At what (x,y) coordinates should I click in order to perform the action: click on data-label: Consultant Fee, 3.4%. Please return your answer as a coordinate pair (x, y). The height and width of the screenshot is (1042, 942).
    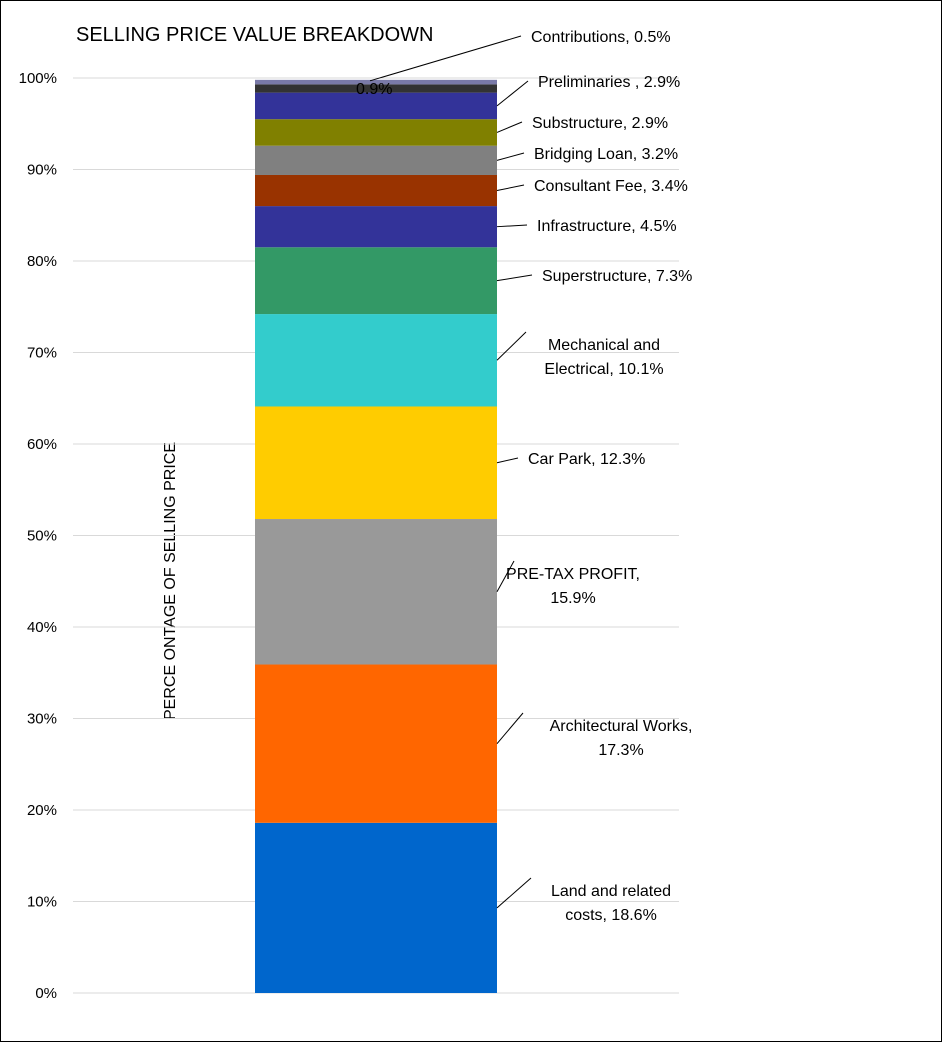
    Looking at the image, I should click on (611, 186).